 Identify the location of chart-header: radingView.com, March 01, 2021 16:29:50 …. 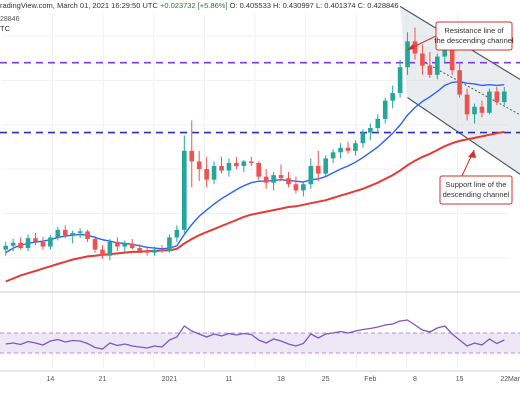
(199, 5).